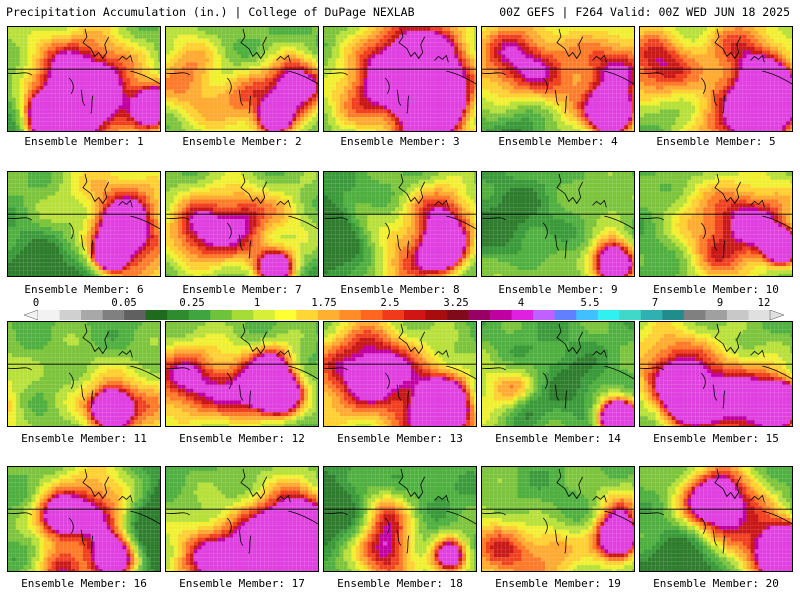  I want to click on ensemble-member-label: Ensemble Member: 7, so click(242, 289).